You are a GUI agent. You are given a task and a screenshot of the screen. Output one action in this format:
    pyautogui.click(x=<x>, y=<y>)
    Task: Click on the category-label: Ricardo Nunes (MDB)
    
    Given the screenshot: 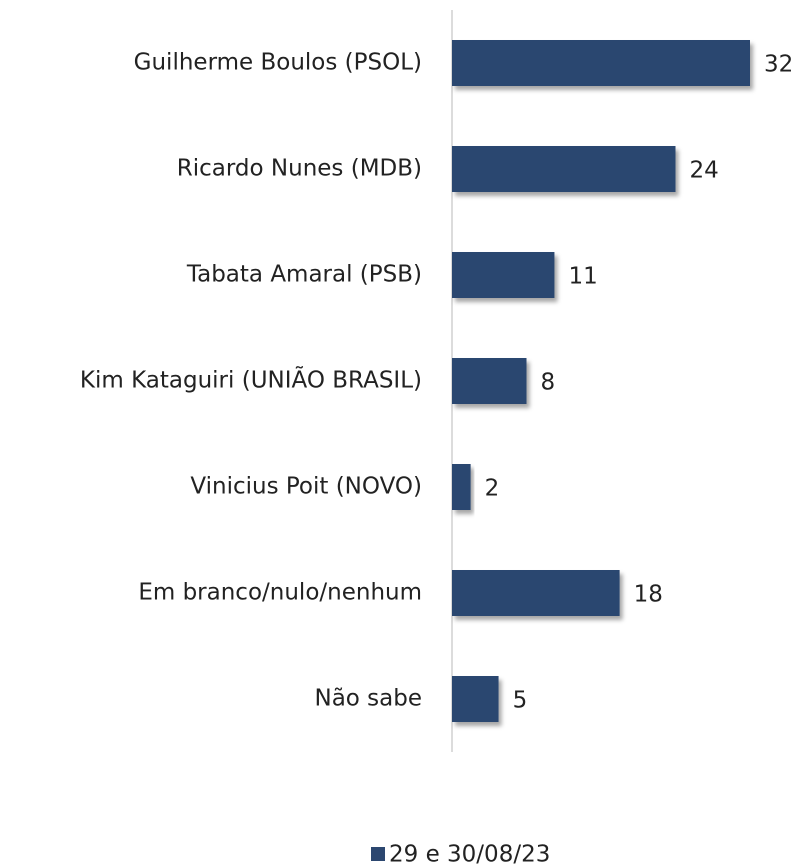 What is the action you would take?
    pyautogui.click(x=299, y=169)
    